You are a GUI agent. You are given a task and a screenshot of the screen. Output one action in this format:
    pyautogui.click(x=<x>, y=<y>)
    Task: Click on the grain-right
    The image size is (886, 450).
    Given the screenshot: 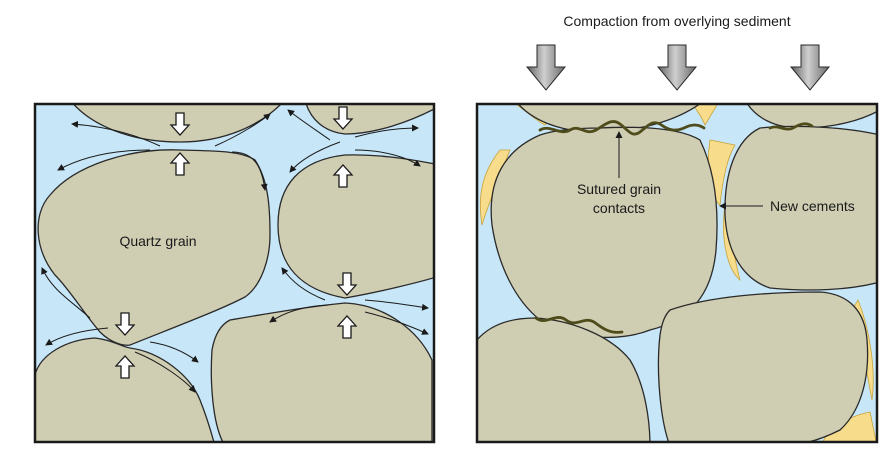 What is the action you would take?
    pyautogui.click(x=800, y=208)
    